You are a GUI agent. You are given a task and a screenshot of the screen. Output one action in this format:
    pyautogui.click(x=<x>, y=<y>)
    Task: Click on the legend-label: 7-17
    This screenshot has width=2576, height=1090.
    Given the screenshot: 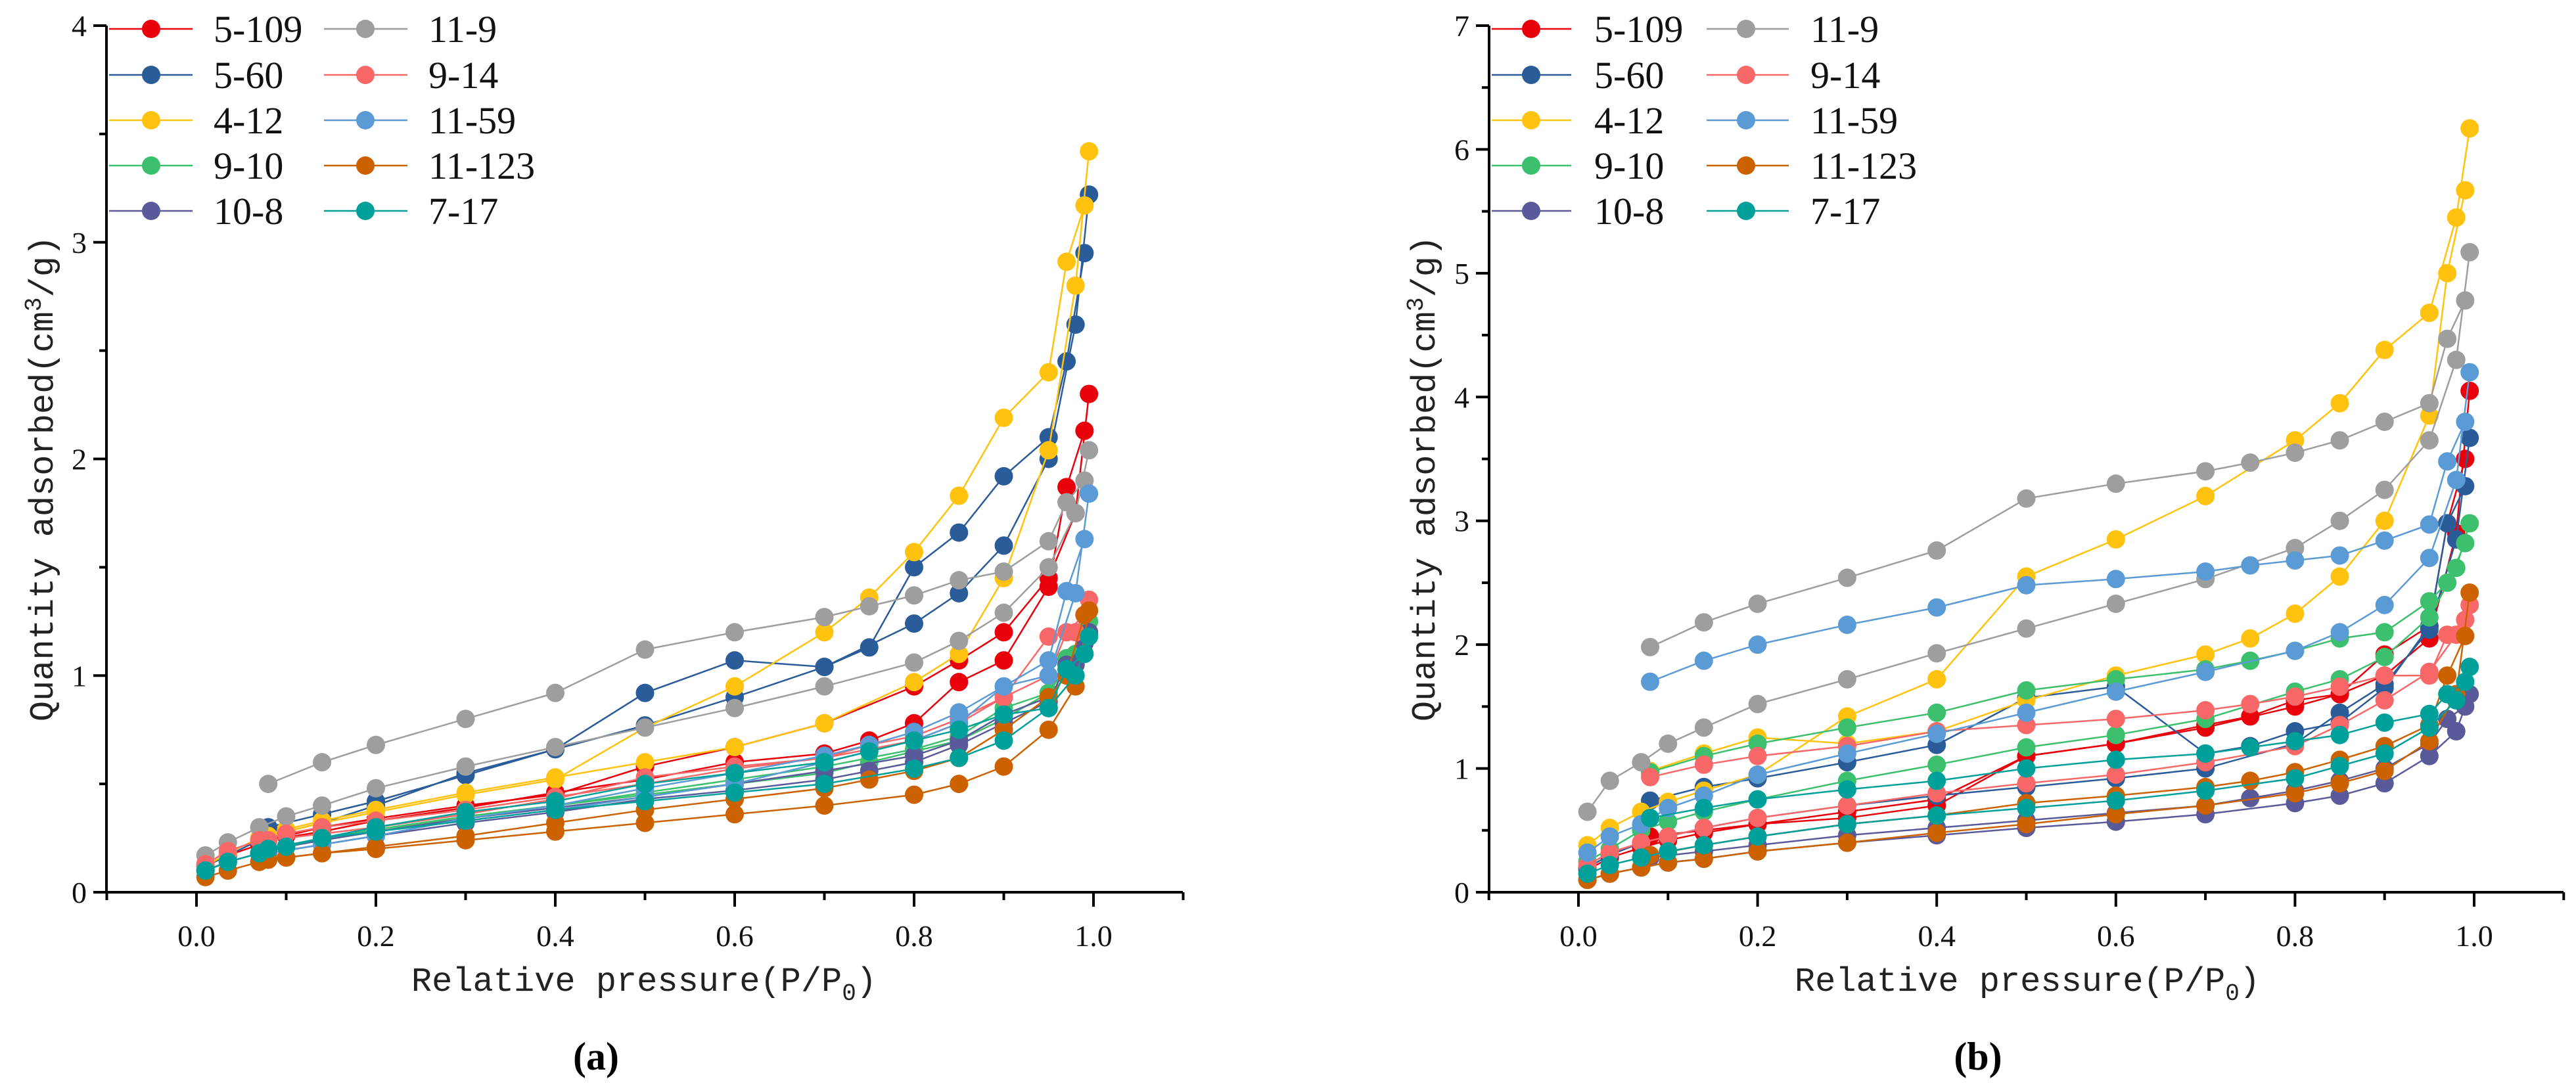 What is the action you would take?
    pyautogui.click(x=1845, y=211)
    